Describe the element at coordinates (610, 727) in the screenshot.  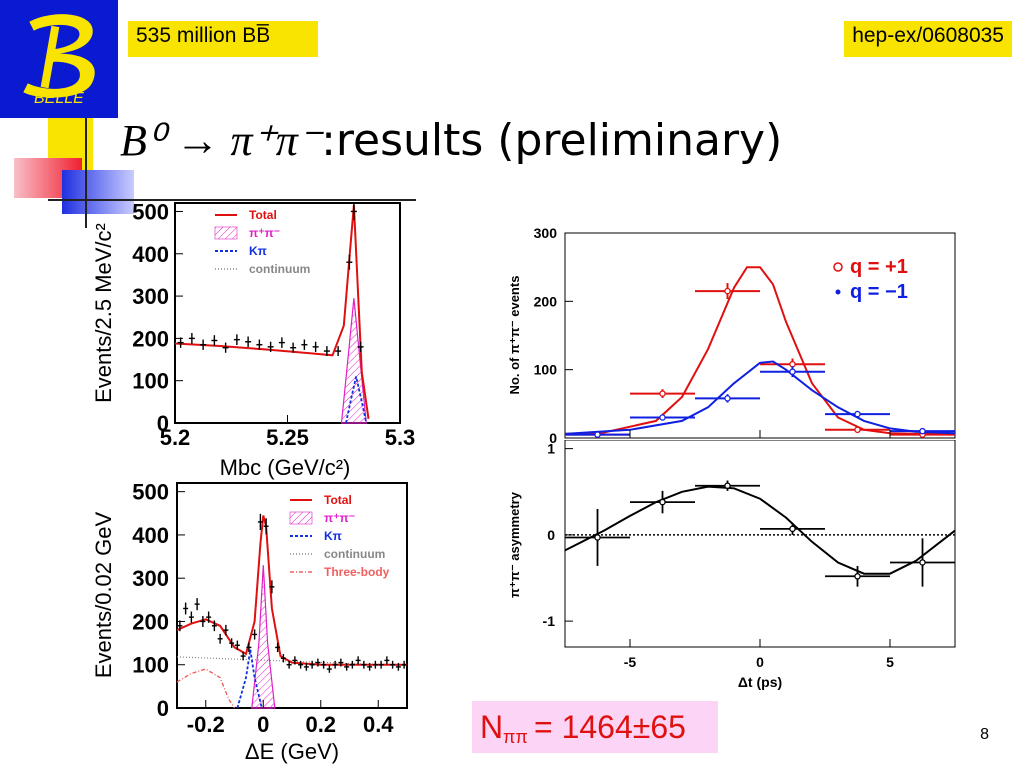
I see `yield-value: = 1464±65` at that location.